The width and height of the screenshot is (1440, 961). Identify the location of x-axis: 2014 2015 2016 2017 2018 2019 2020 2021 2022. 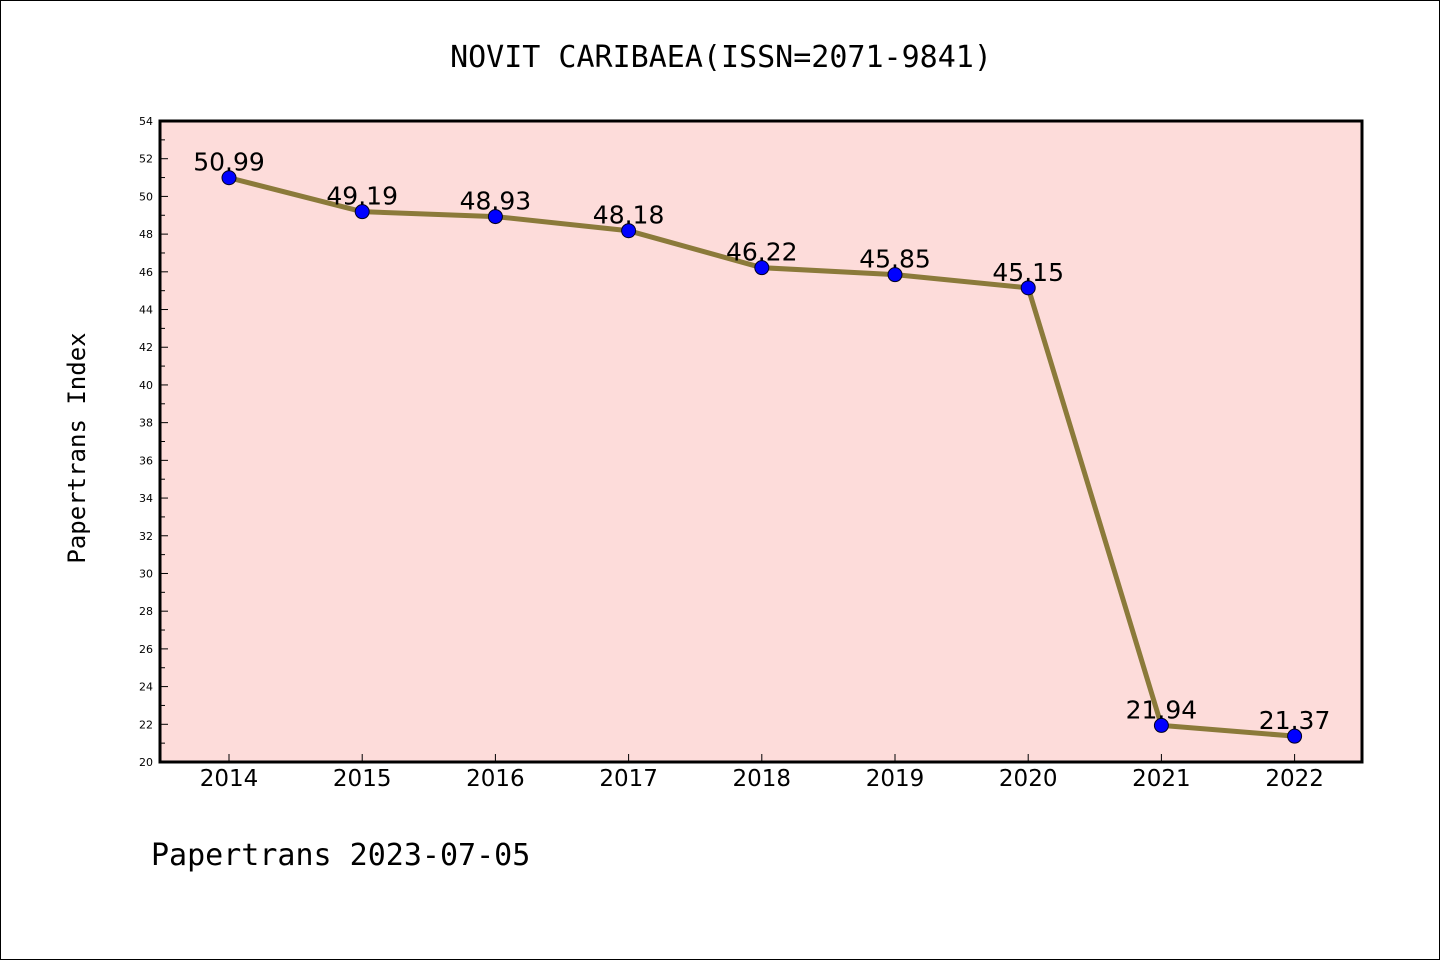
(762, 773).